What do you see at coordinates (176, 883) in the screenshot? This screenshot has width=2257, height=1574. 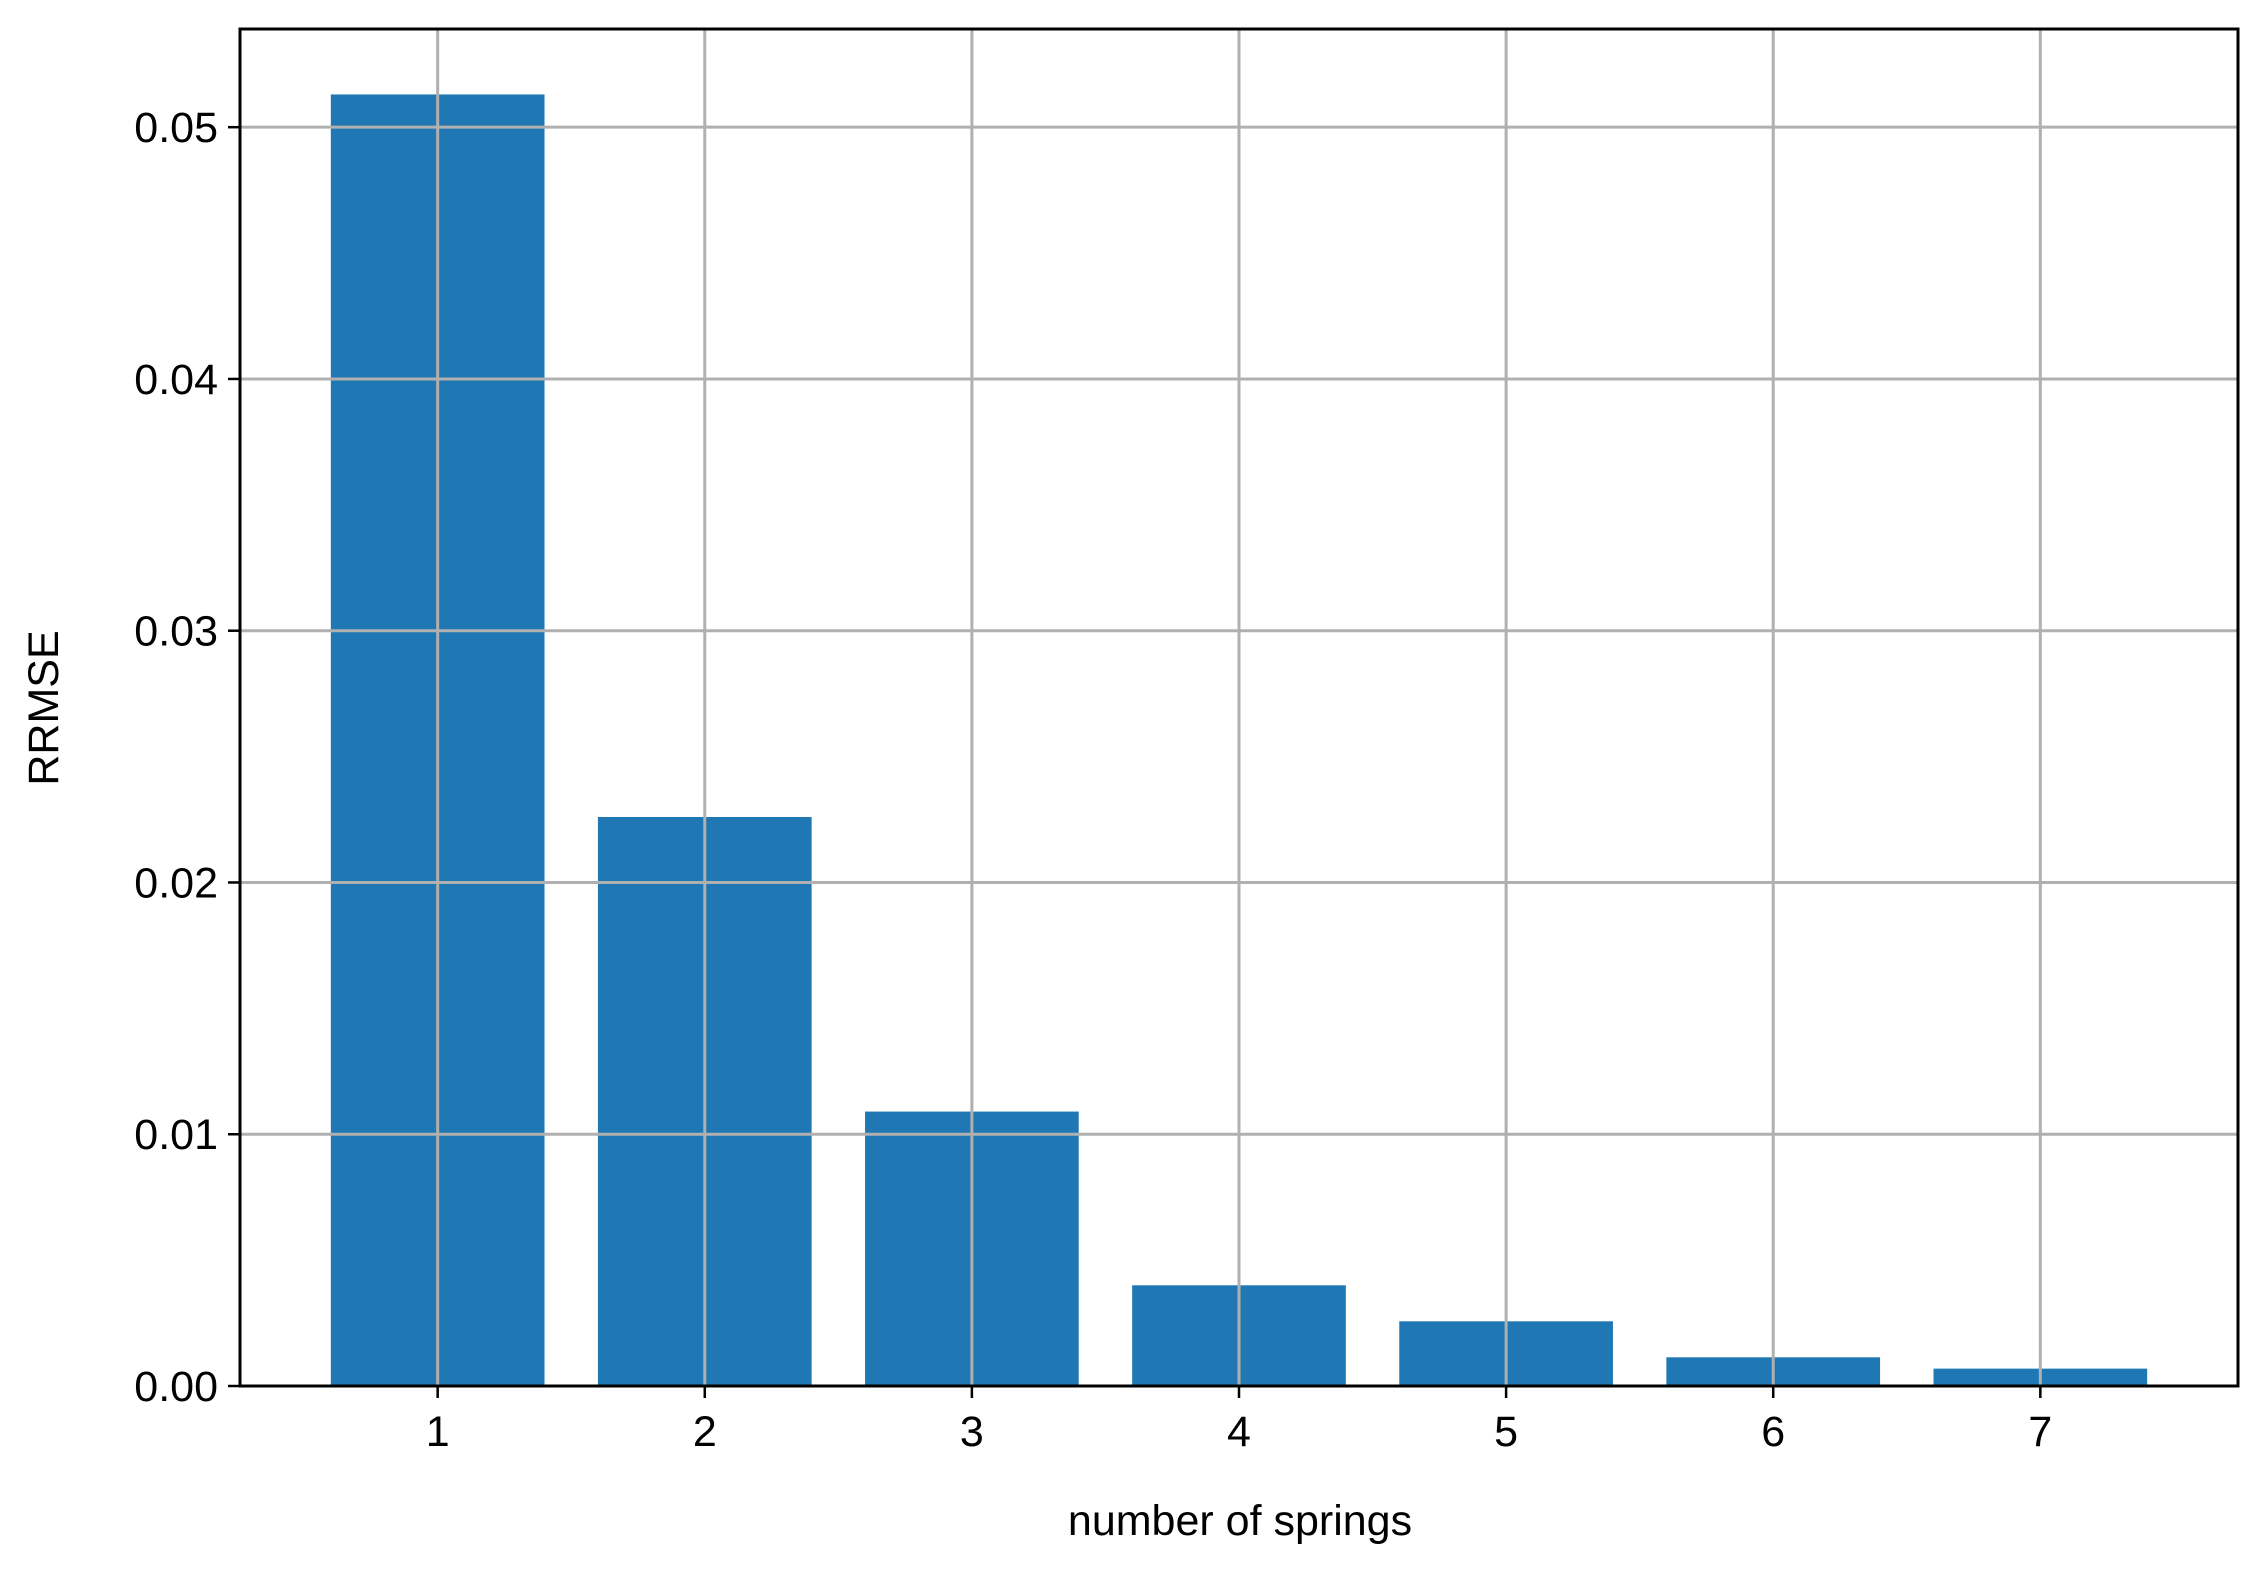 I see `y-tick-label: 0.02` at bounding box center [176, 883].